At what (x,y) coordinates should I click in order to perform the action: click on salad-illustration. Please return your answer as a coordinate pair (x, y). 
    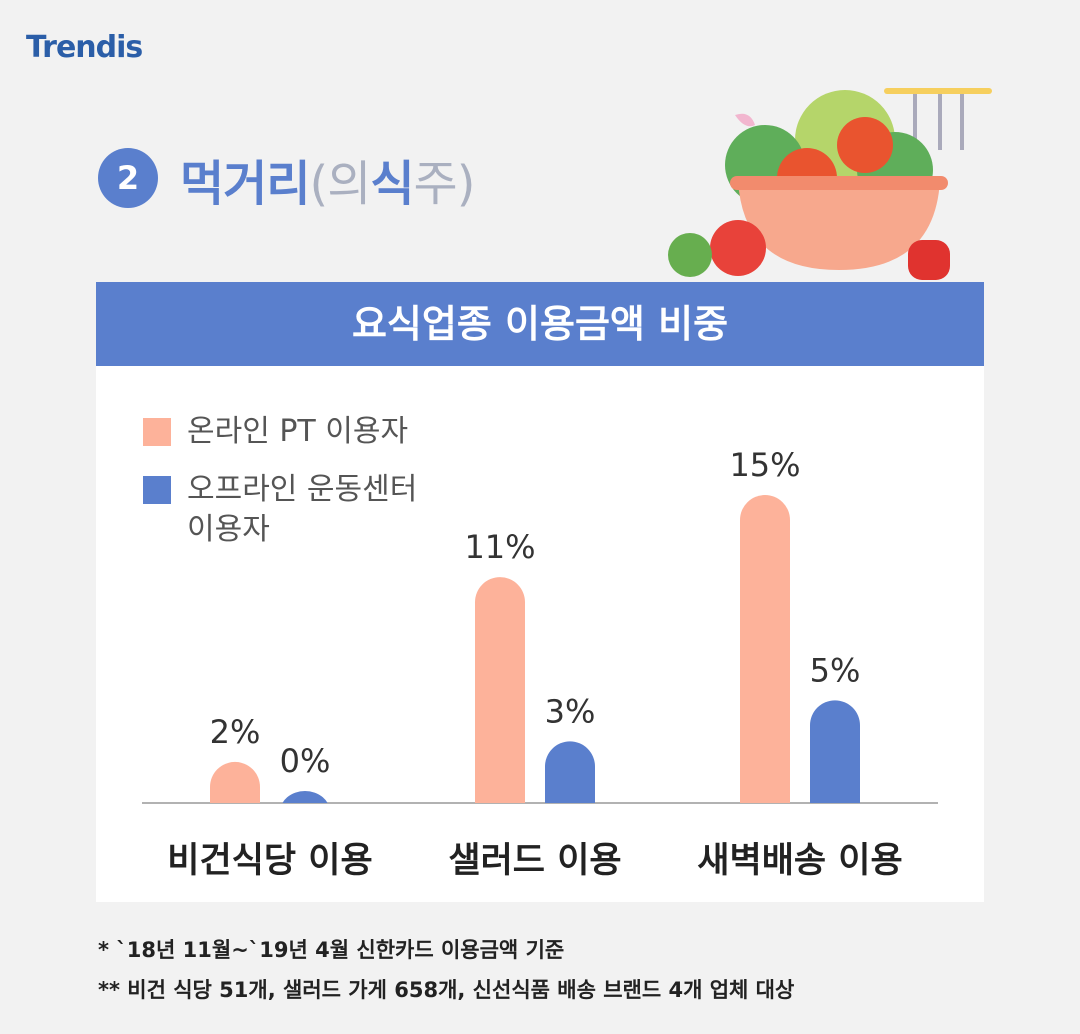
    Looking at the image, I should click on (830, 184).